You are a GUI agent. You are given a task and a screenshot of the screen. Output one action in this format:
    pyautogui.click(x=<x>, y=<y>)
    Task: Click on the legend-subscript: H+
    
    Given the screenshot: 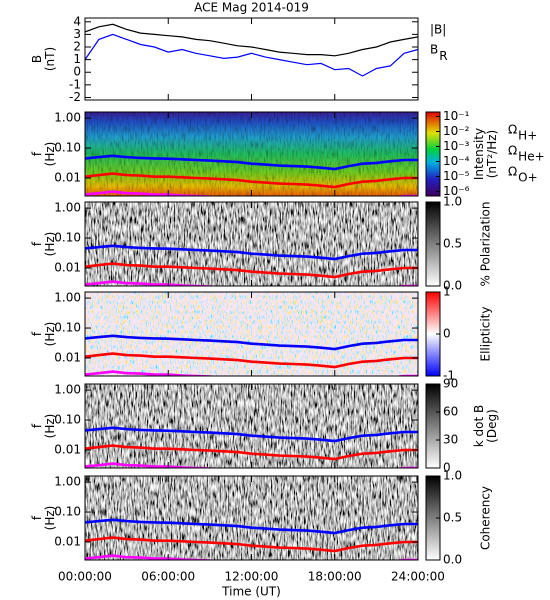 What is the action you would take?
    pyautogui.click(x=527, y=135)
    